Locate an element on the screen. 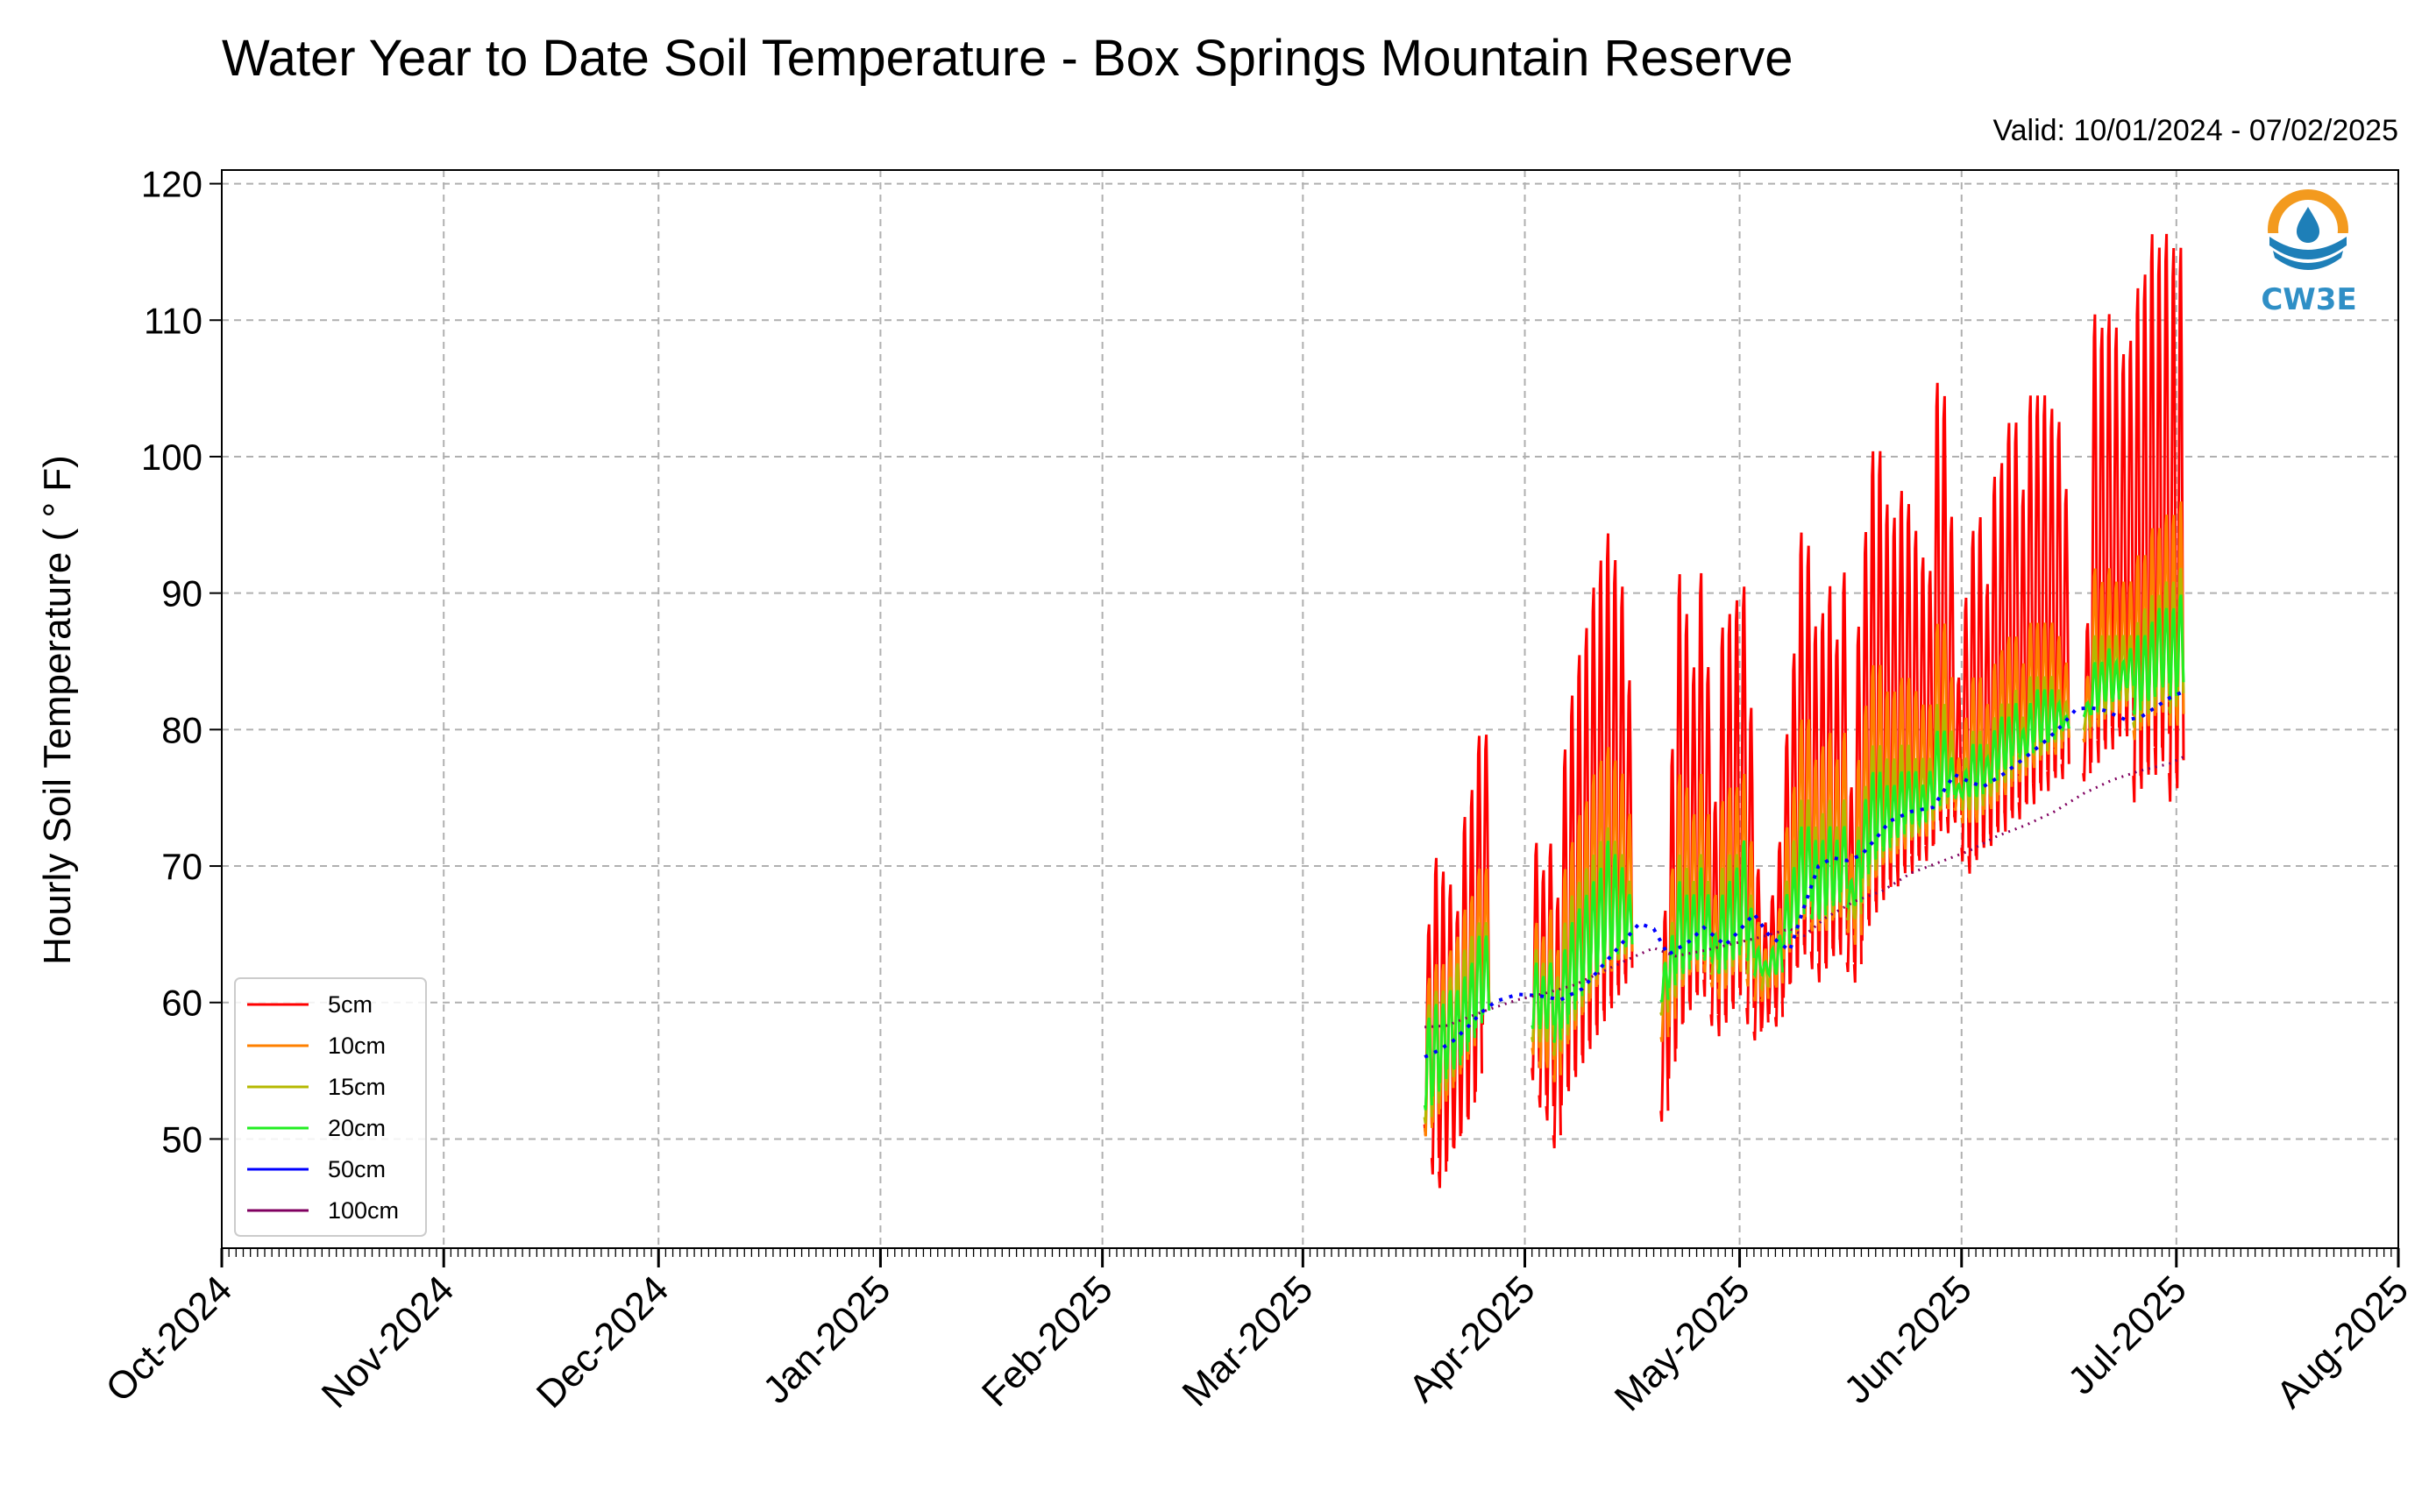 Image resolution: width=2429 pixels, height=1512 pixels. legend-label-100cm: 100cm is located at coordinates (363, 1210).